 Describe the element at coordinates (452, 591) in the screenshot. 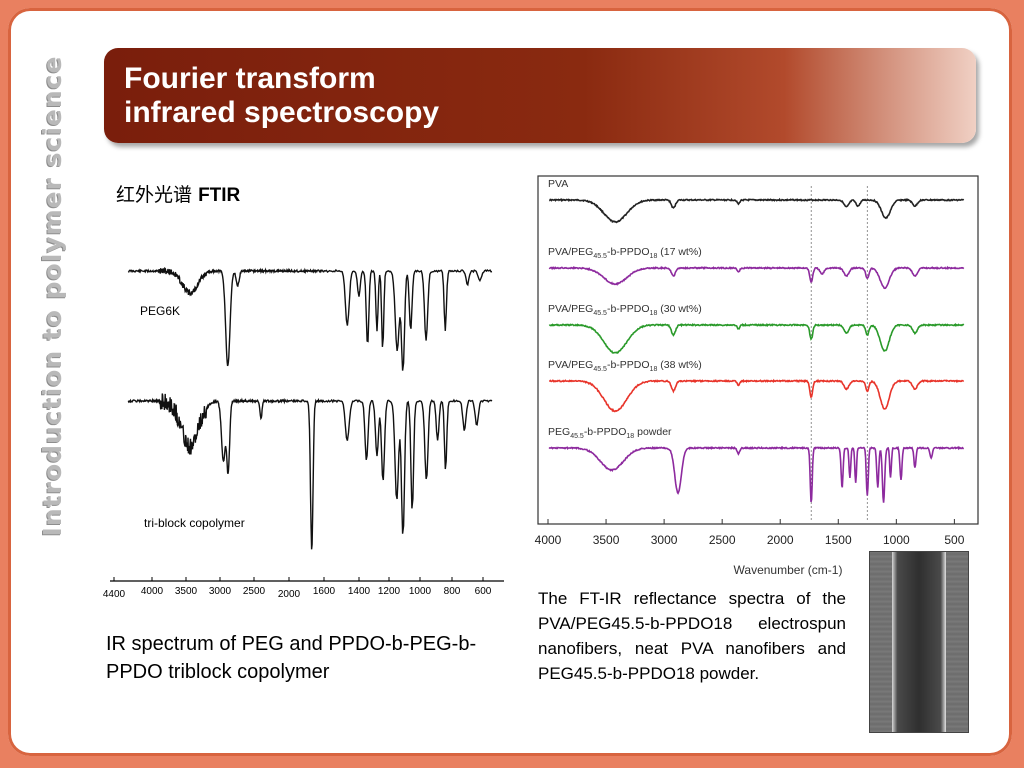

I see `left-x-tick-label: 800` at that location.